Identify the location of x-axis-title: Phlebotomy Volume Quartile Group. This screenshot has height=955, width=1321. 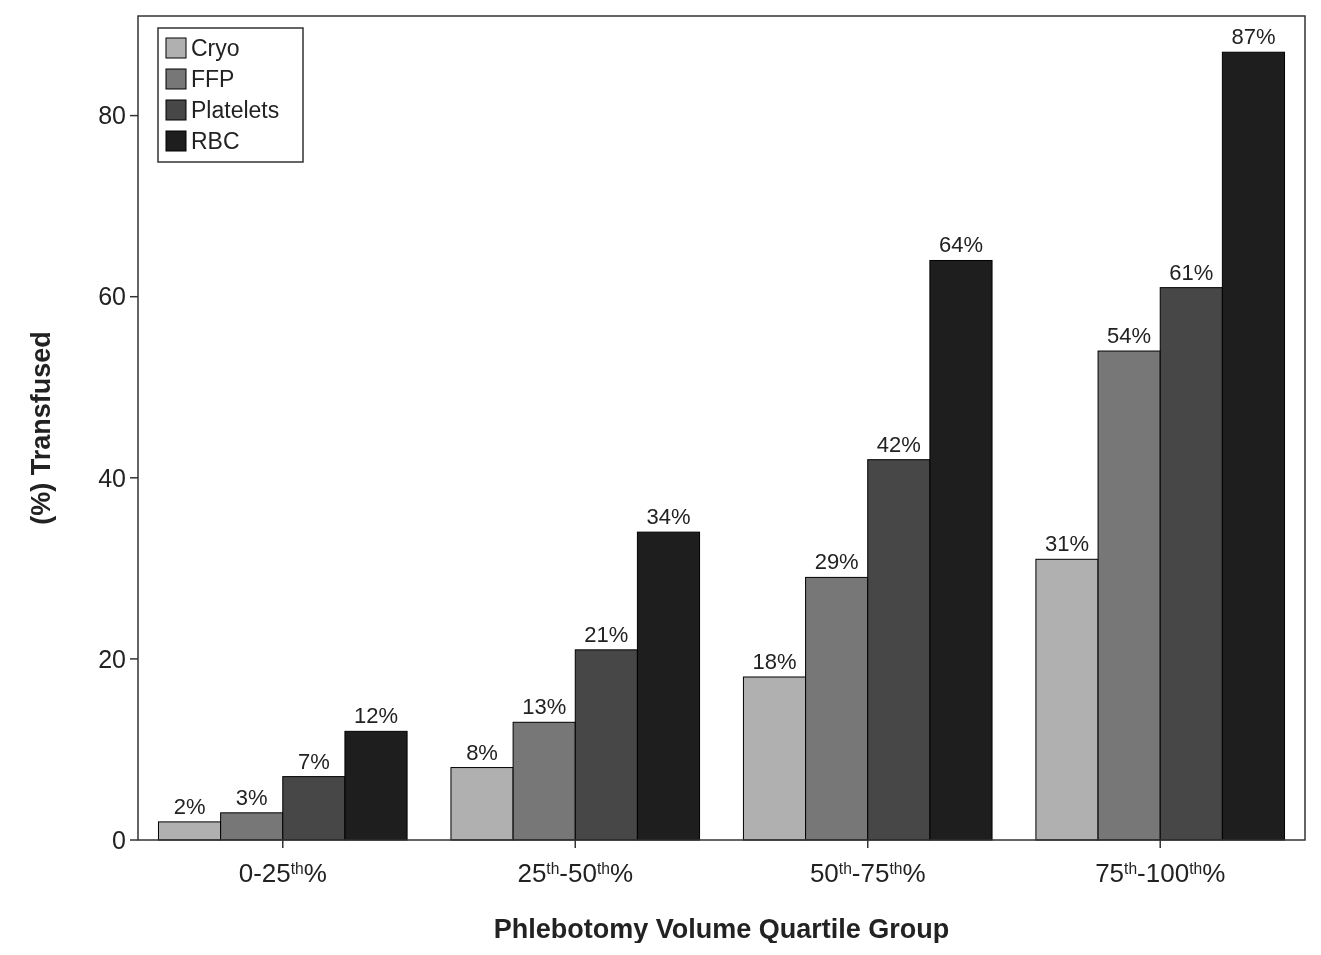
(721, 929).